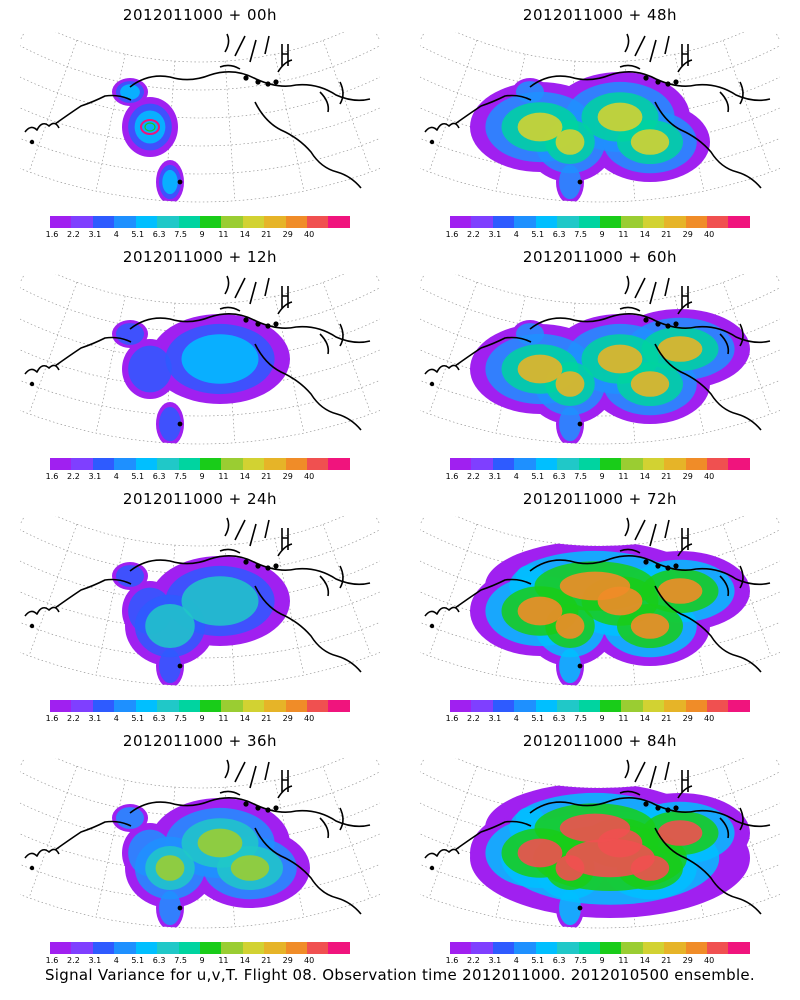  I want to click on coastlines, so click(597, 837).